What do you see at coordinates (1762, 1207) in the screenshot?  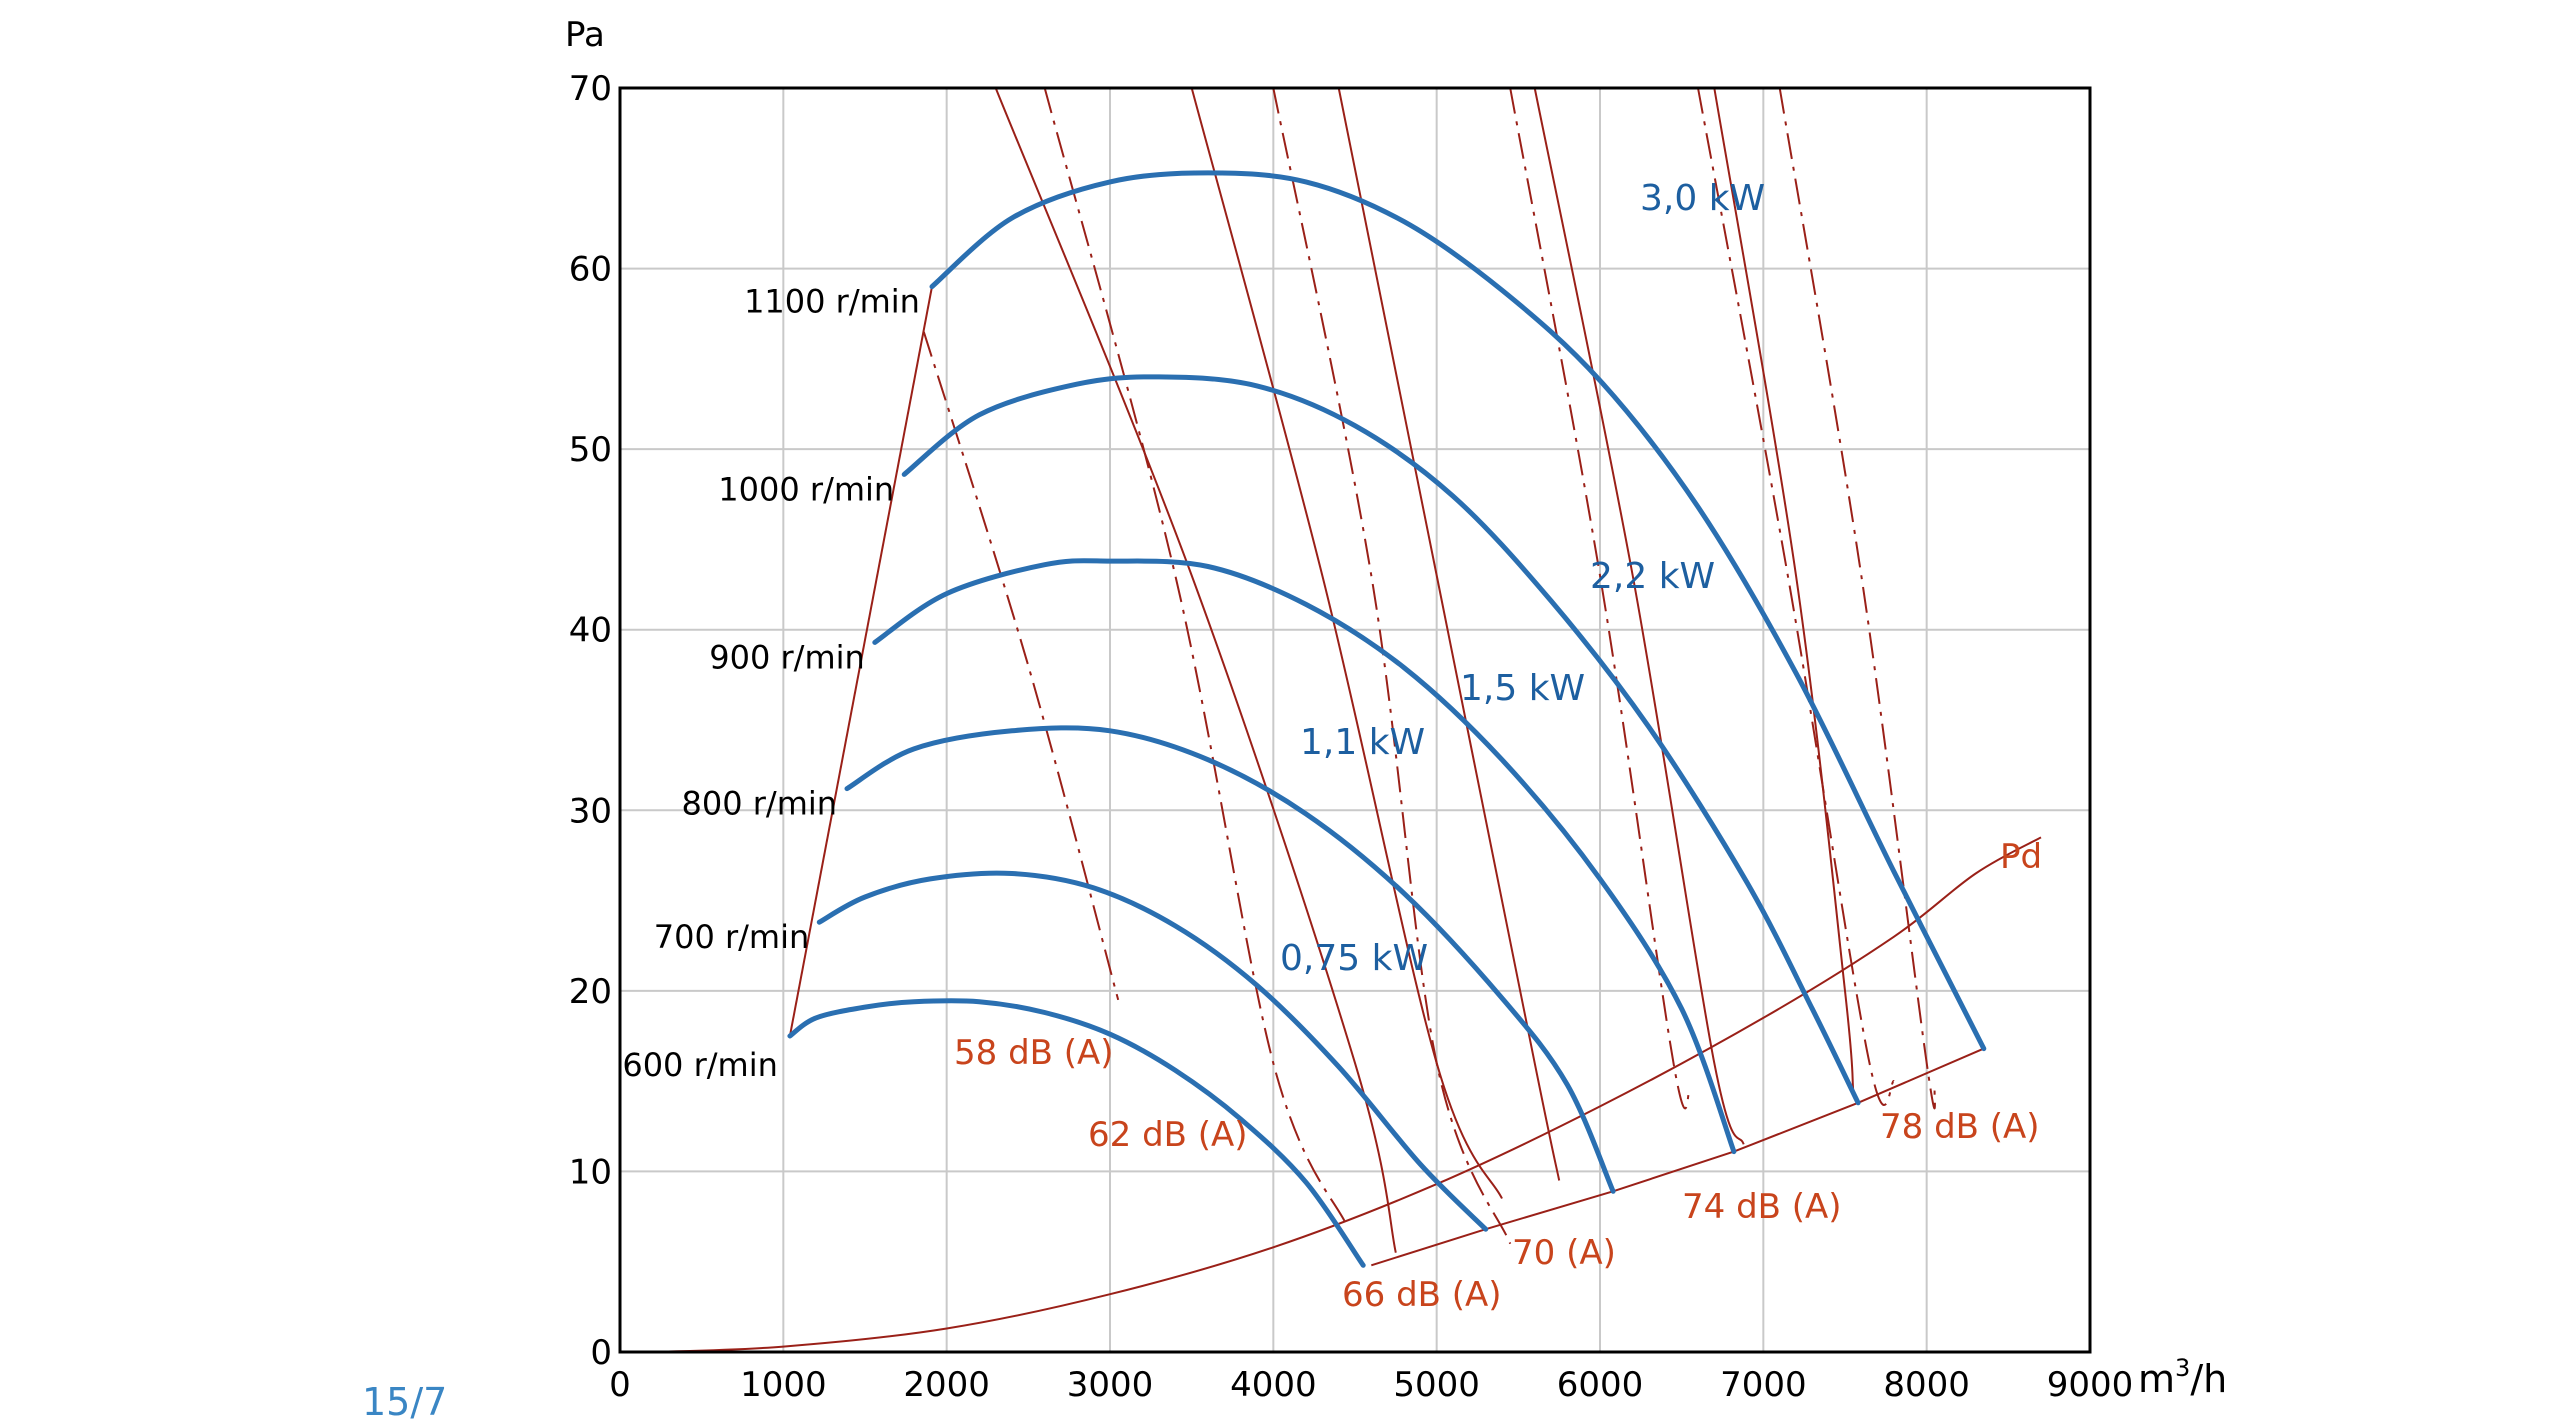 I see `noise-label: 74 dB (A)` at bounding box center [1762, 1207].